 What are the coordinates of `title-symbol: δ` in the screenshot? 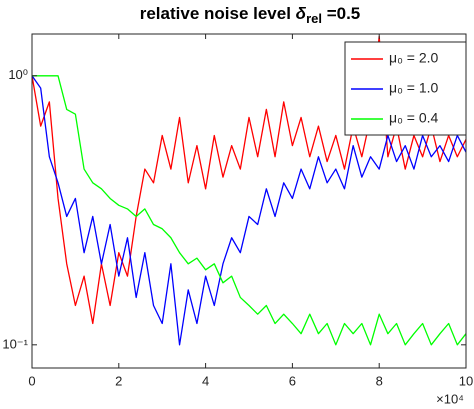 It's located at (301, 13).